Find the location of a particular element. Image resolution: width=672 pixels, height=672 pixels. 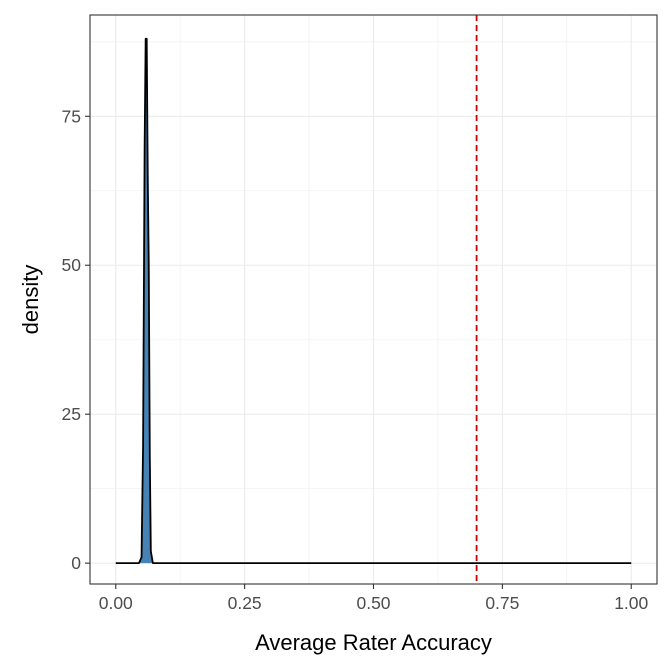

y-tick-label: 0 is located at coordinates (76, 563).